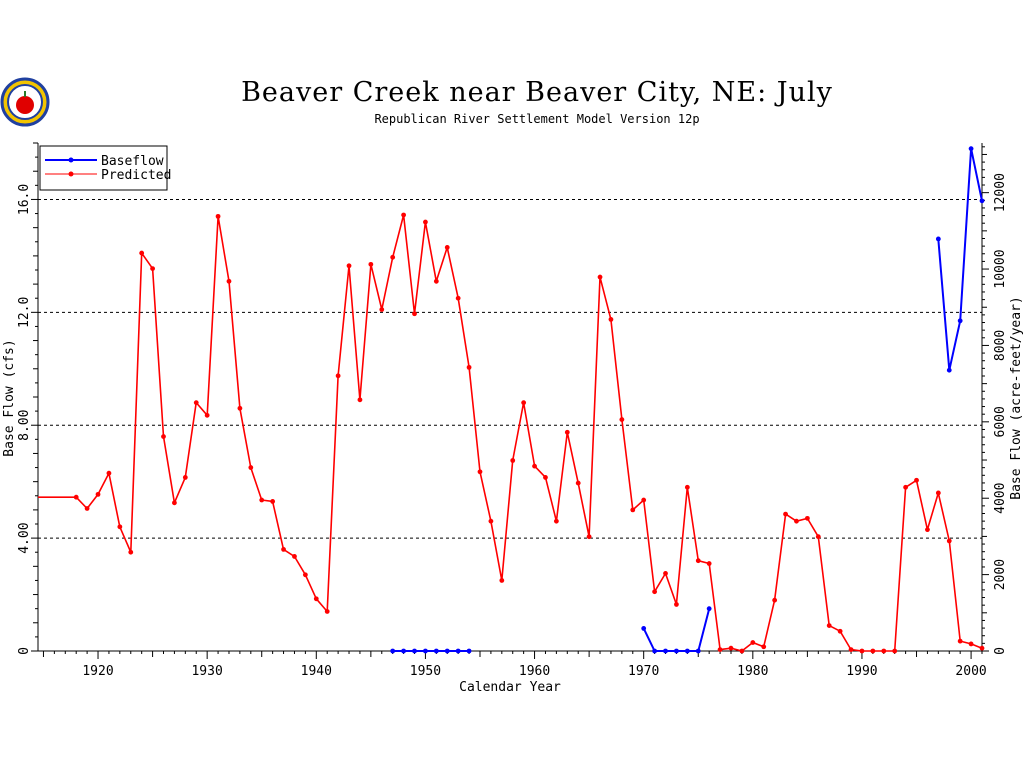 This screenshot has height=768, width=1024. I want to click on x-tick-label: 1960, so click(534, 671).